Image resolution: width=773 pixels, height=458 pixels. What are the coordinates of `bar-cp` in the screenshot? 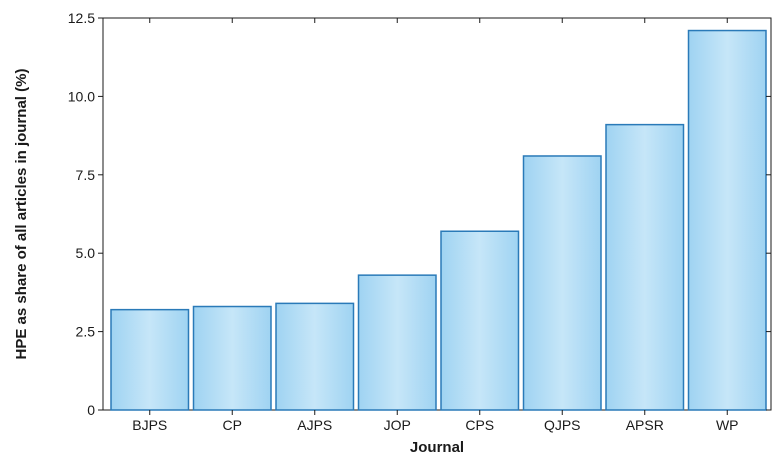 It's located at (232, 358).